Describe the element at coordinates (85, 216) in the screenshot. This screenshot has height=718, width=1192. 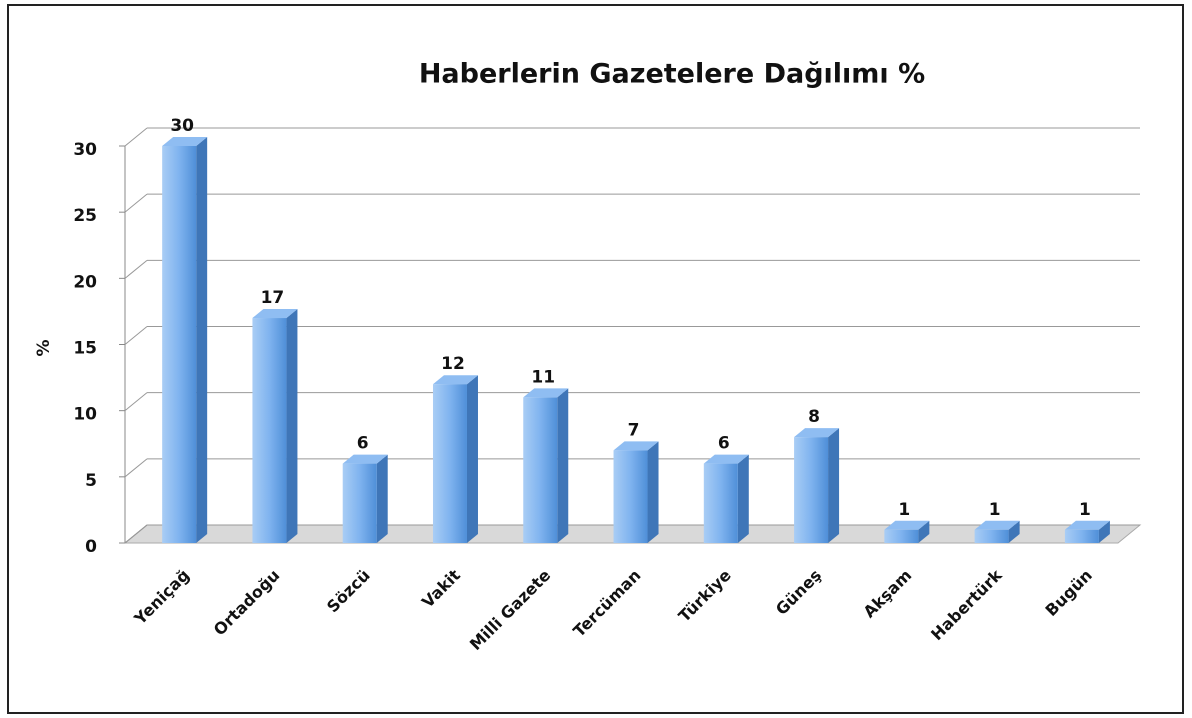
I see `y-tick-label: 25` at that location.